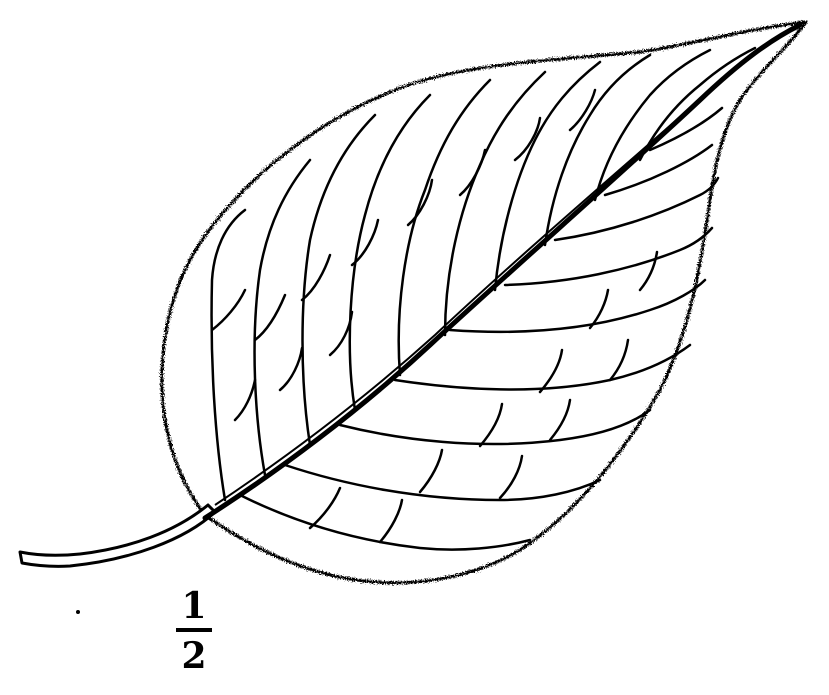  I want to click on petiole, so click(117, 535).